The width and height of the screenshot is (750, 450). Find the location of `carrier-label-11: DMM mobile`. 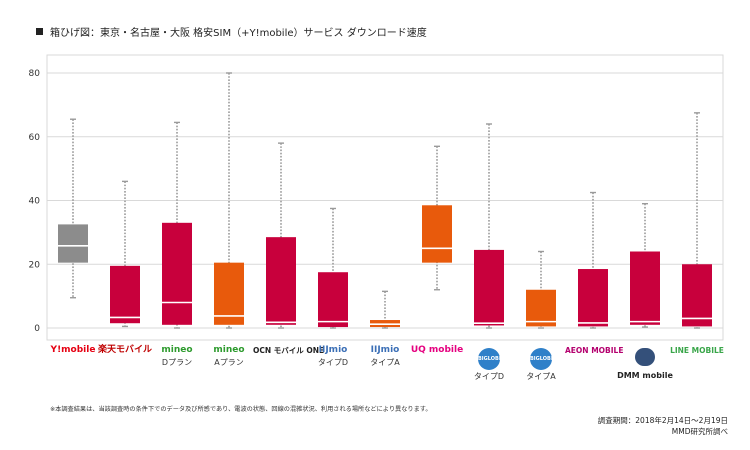

carrier-label-11: DMM mobile is located at coordinates (645, 364).